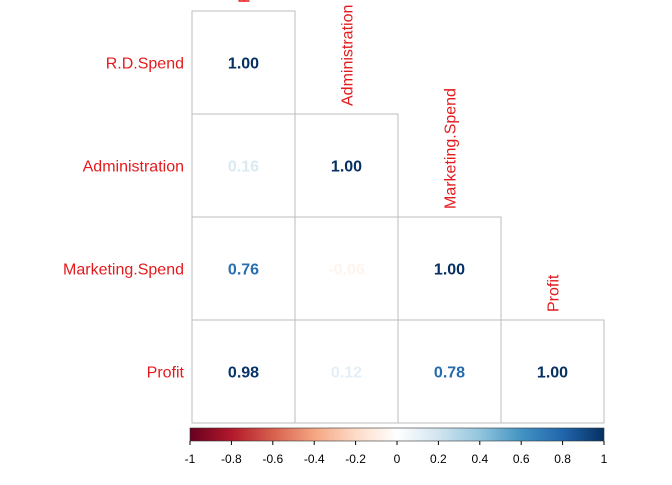 This screenshot has height=485, width=672. I want to click on row-label: Marketing.Spend, so click(123, 270).